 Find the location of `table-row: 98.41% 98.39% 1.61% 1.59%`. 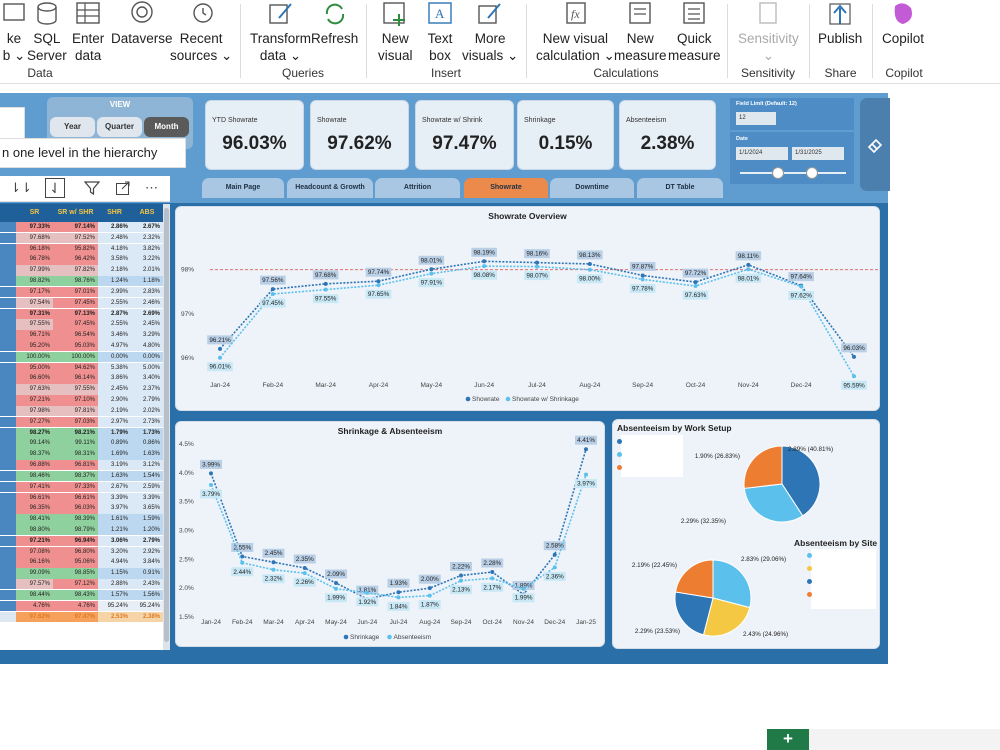

table-row: 98.41% 98.39% 1.61% 1.59% is located at coordinates (81, 519).